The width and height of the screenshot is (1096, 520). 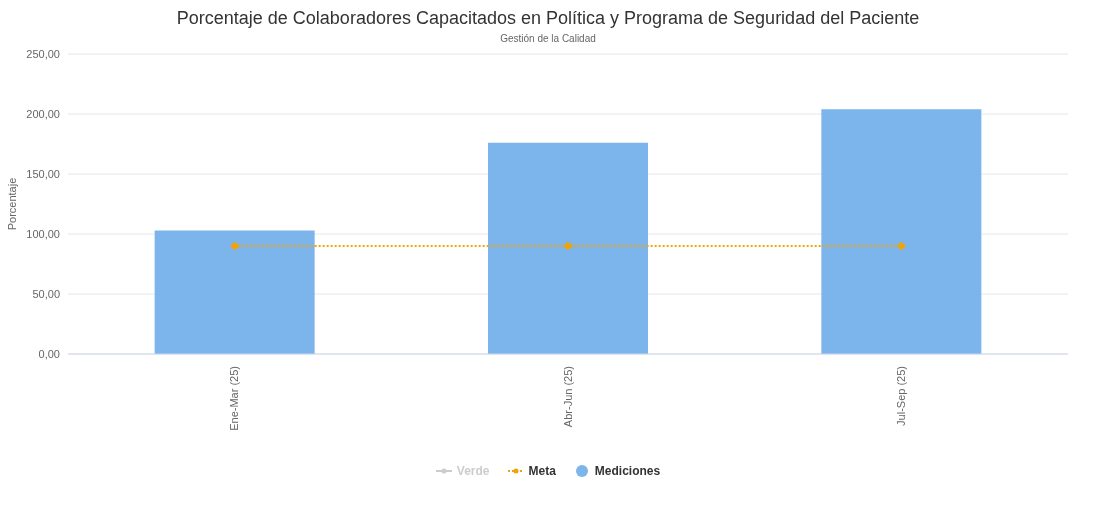 I want to click on legend-label: Mediciones, so click(x=627, y=471).